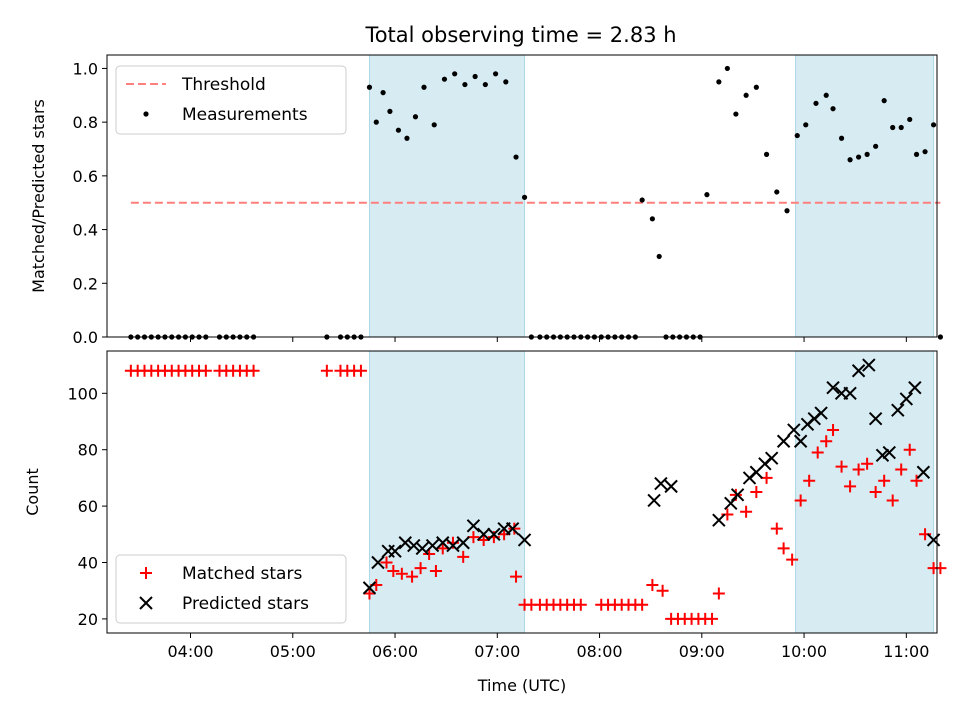  What do you see at coordinates (231, 589) in the screenshot?
I see `bottom-panel-legend: Matched stars Predicted stars` at bounding box center [231, 589].